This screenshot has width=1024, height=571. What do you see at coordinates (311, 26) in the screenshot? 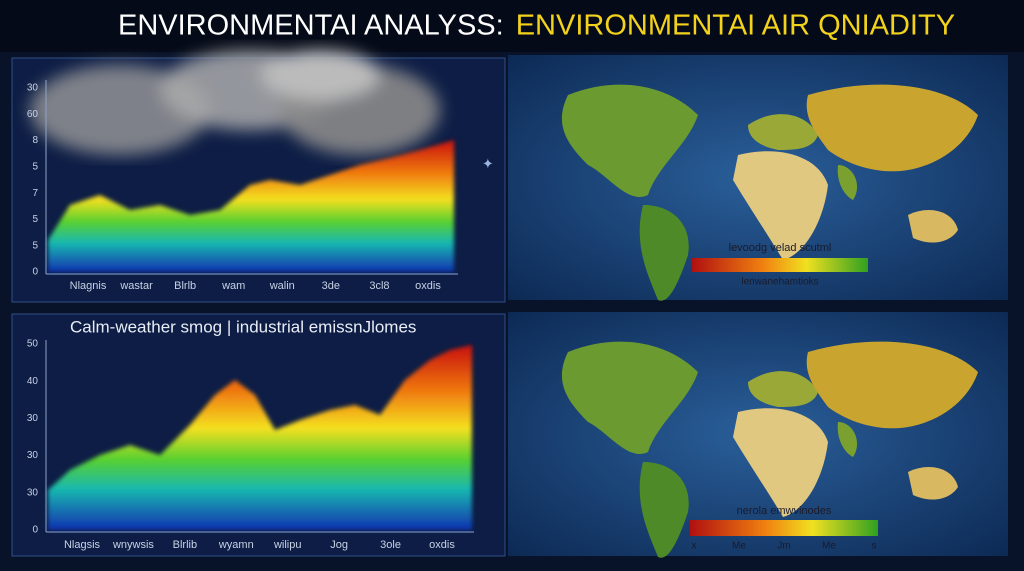
I see `title-white: ENVIRONMENTAI ANALYSS:` at bounding box center [311, 26].